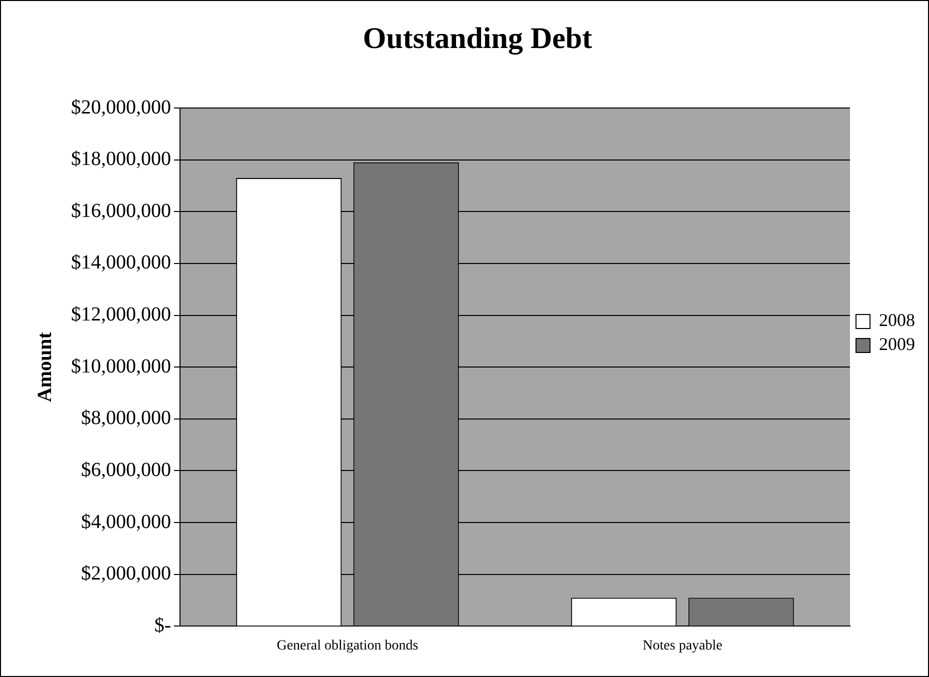 This screenshot has width=929, height=677. I want to click on y-tick-label: $12,000,000, so click(121, 315).